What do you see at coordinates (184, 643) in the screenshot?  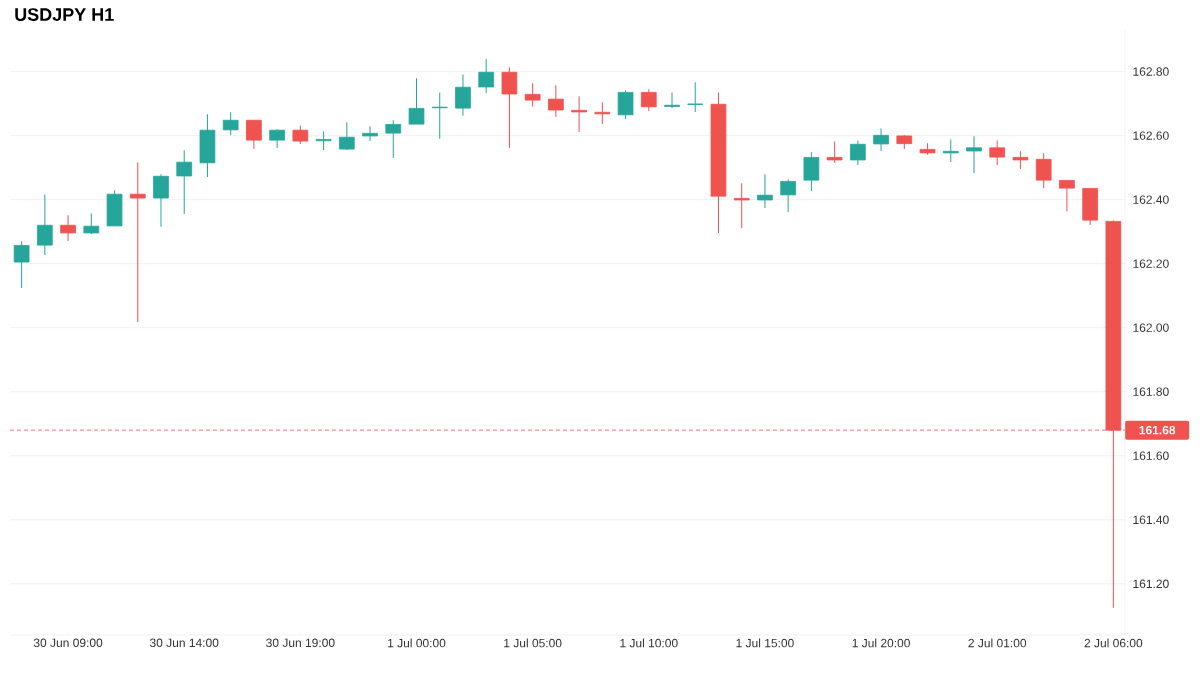 I see `x-tick-label: 30 Jun 14:00` at bounding box center [184, 643].